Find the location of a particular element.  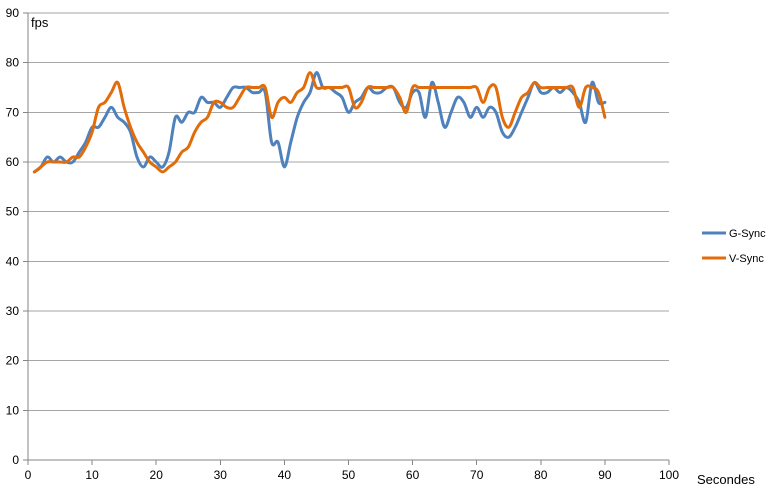

y-tick-label: 20 is located at coordinates (13, 361).